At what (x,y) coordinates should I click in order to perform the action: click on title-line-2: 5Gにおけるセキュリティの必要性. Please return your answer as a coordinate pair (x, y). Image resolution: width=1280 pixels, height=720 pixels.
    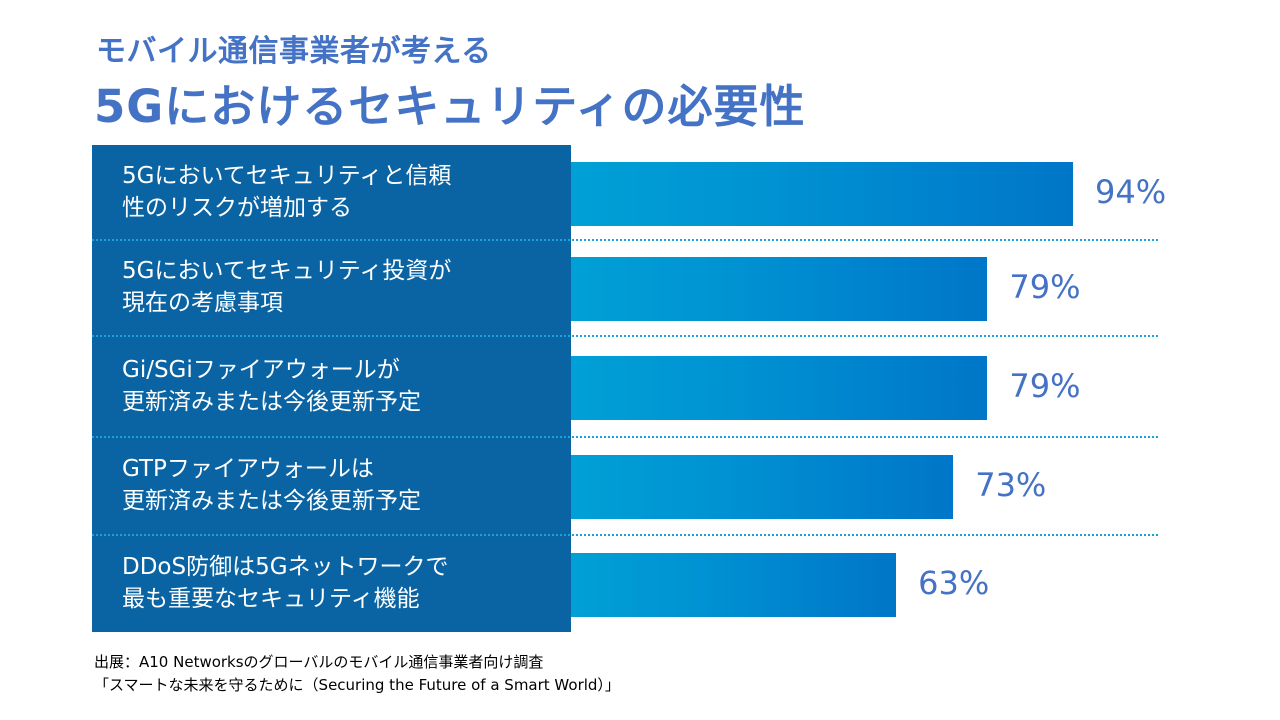
    Looking at the image, I should click on (450, 106).